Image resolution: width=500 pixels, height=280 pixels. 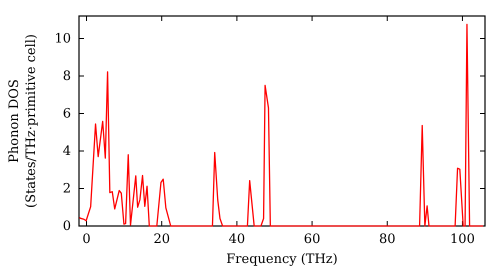 I want to click on y-tick-label: 0, so click(x=66, y=226).